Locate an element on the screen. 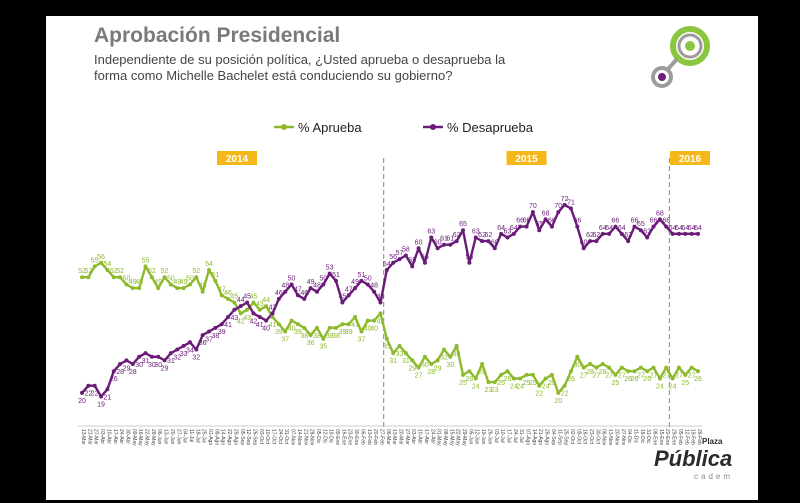 The height and width of the screenshot is (503, 800). logo-purple-ring is located at coordinates (662, 77).